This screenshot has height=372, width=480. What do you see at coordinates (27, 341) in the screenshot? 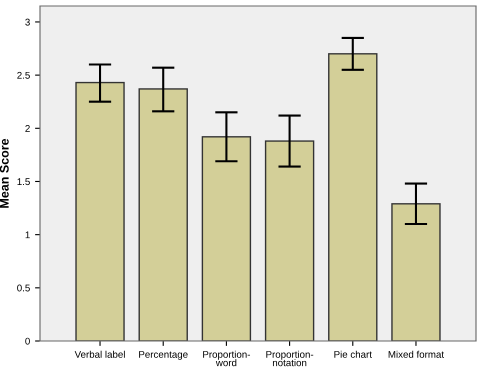
I see `y-tick-label: 0` at bounding box center [27, 341].